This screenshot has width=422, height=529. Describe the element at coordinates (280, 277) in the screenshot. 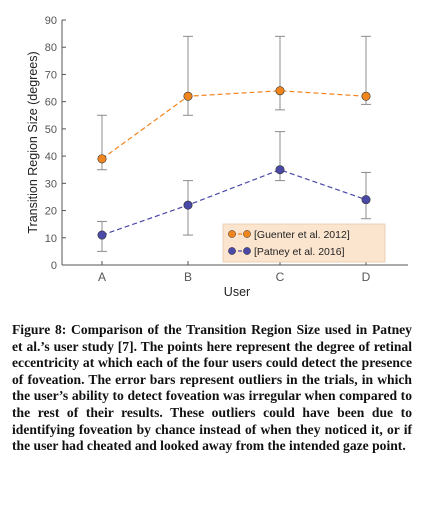

I see `x-tick-label: C` at that location.